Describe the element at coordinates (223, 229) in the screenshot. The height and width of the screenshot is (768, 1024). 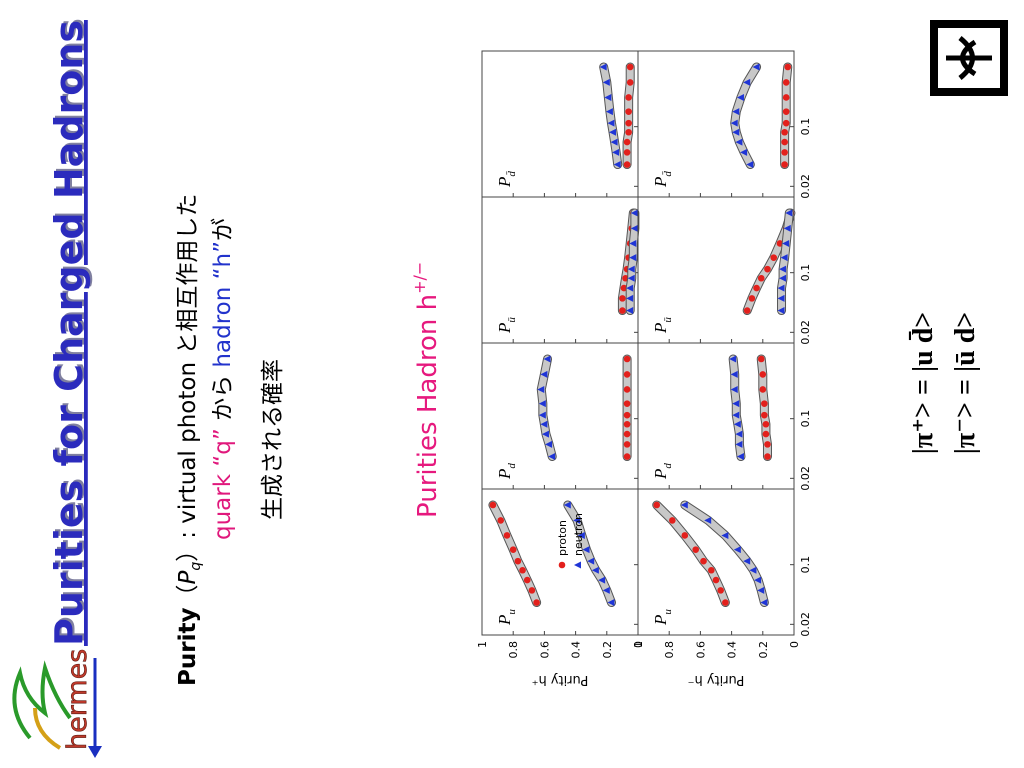
I see `definition-text: が` at that location.